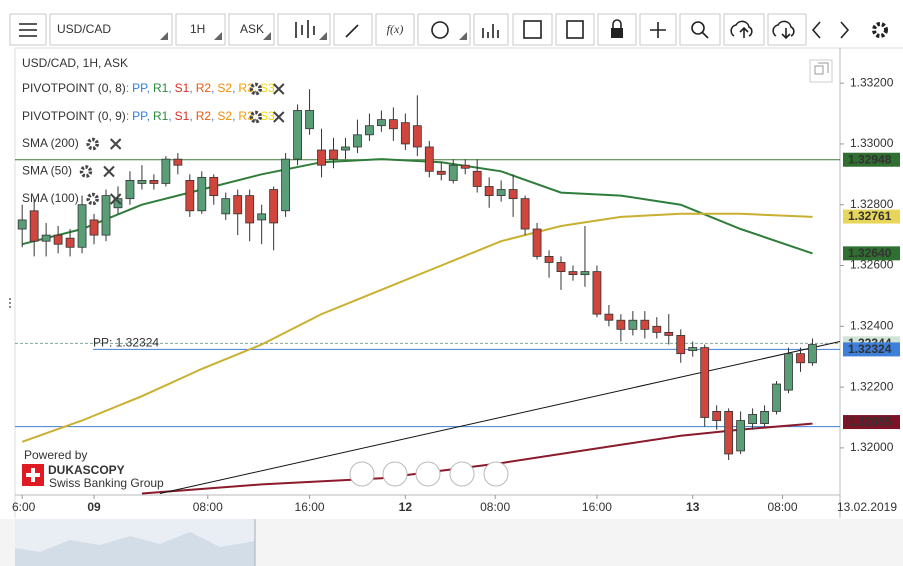 The image size is (903, 566). What do you see at coordinates (182, 116) in the screenshot?
I see `legend-part: S1` at bounding box center [182, 116].